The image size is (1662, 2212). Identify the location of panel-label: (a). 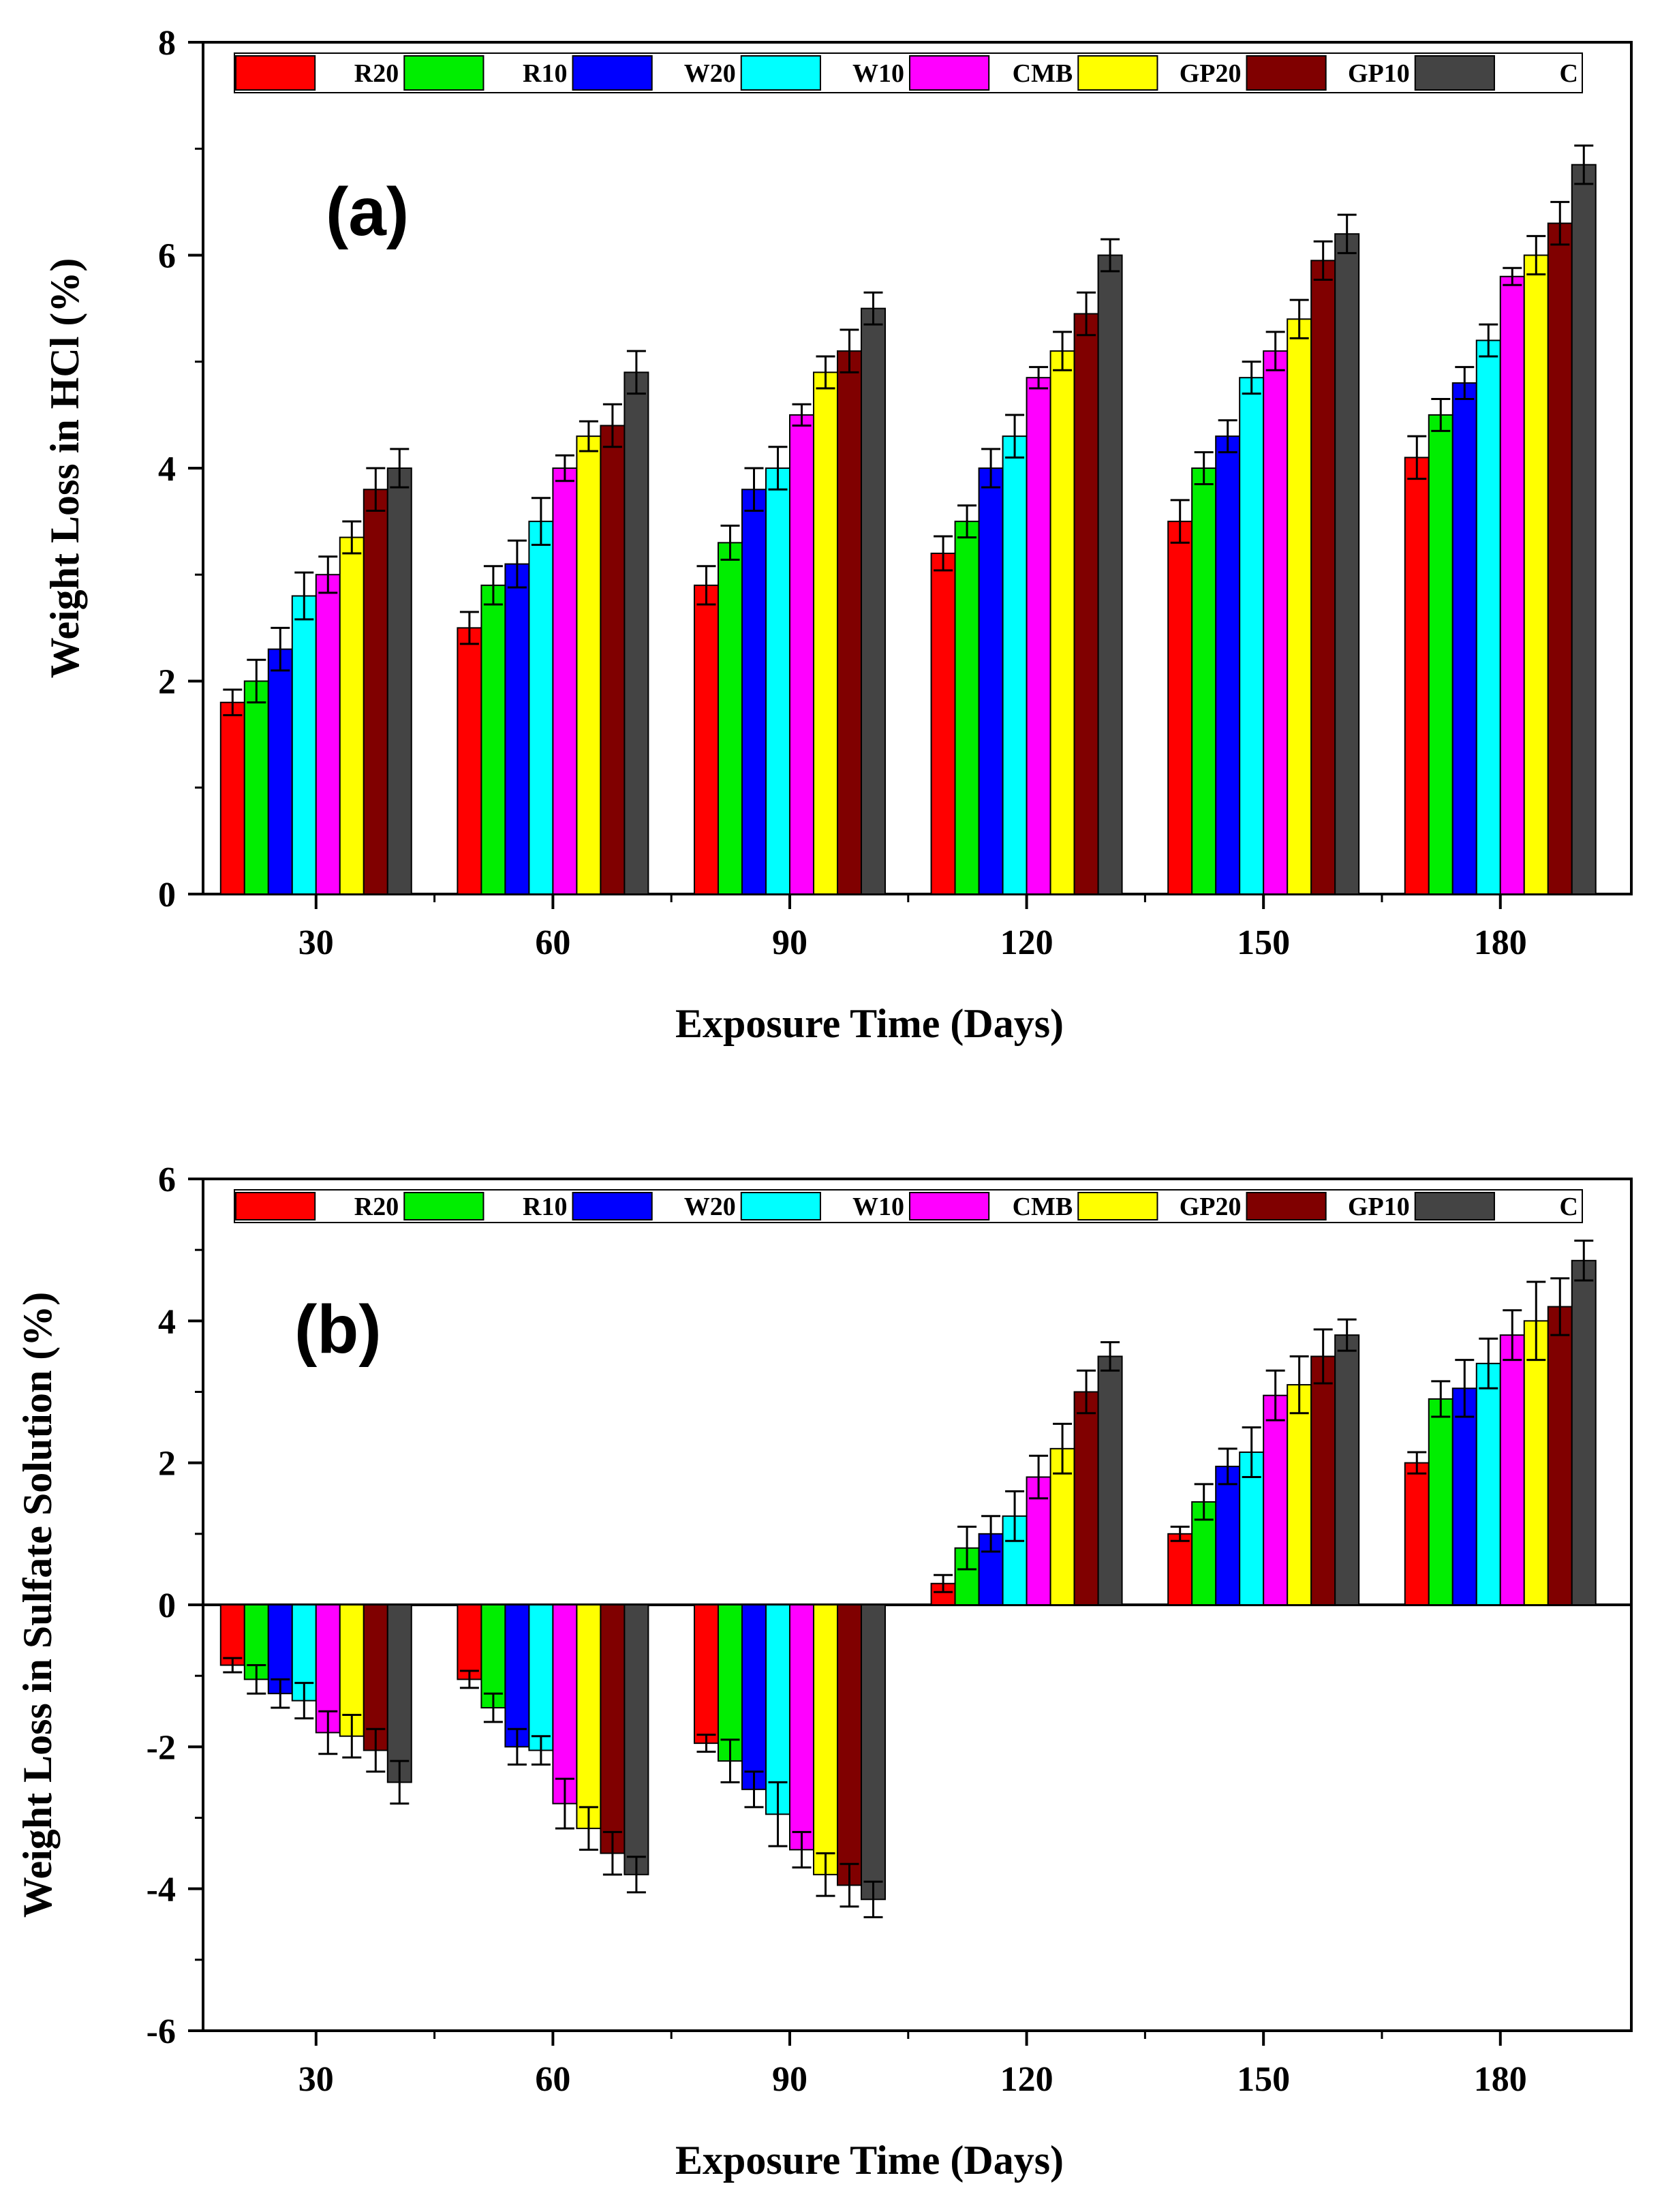
(367, 212).